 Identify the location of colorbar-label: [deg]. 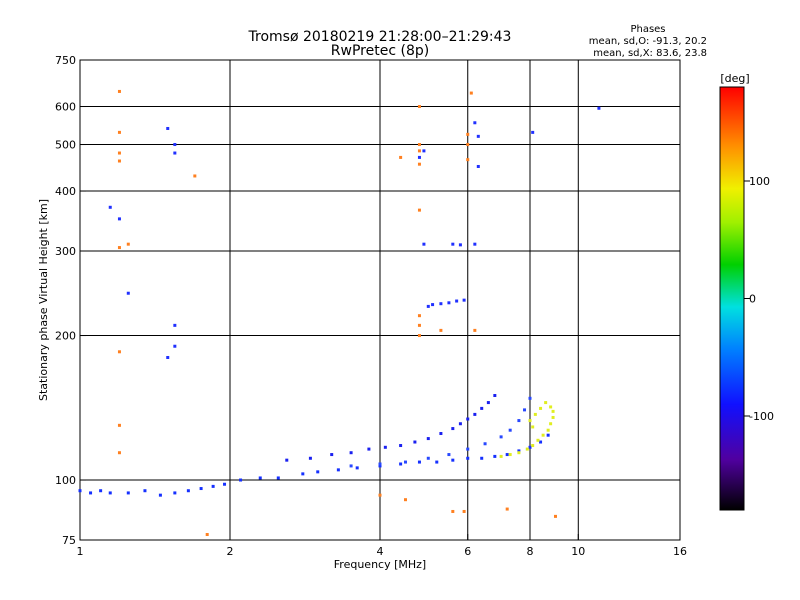
(734, 78).